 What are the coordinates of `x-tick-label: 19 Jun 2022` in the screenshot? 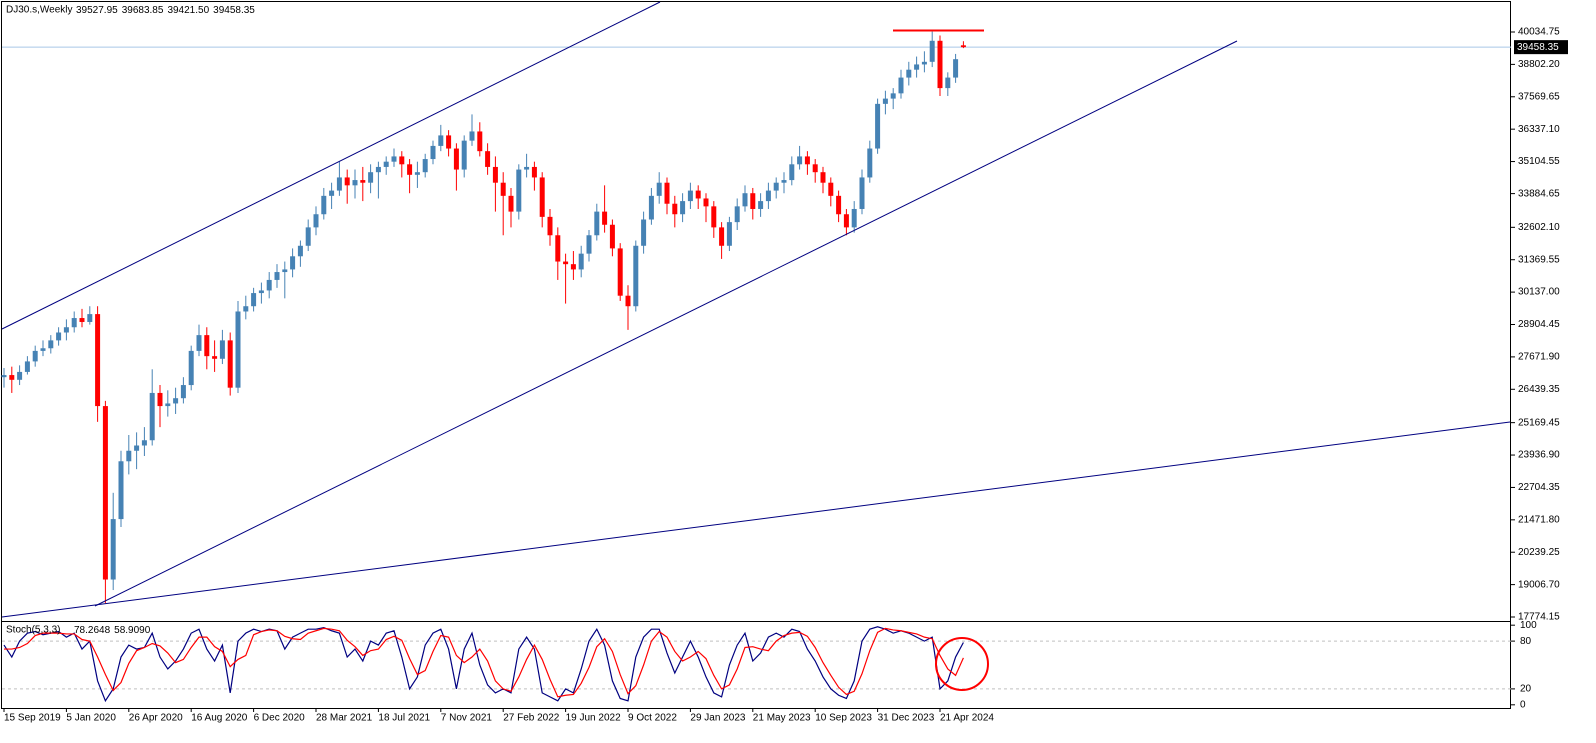 It's located at (593, 718).